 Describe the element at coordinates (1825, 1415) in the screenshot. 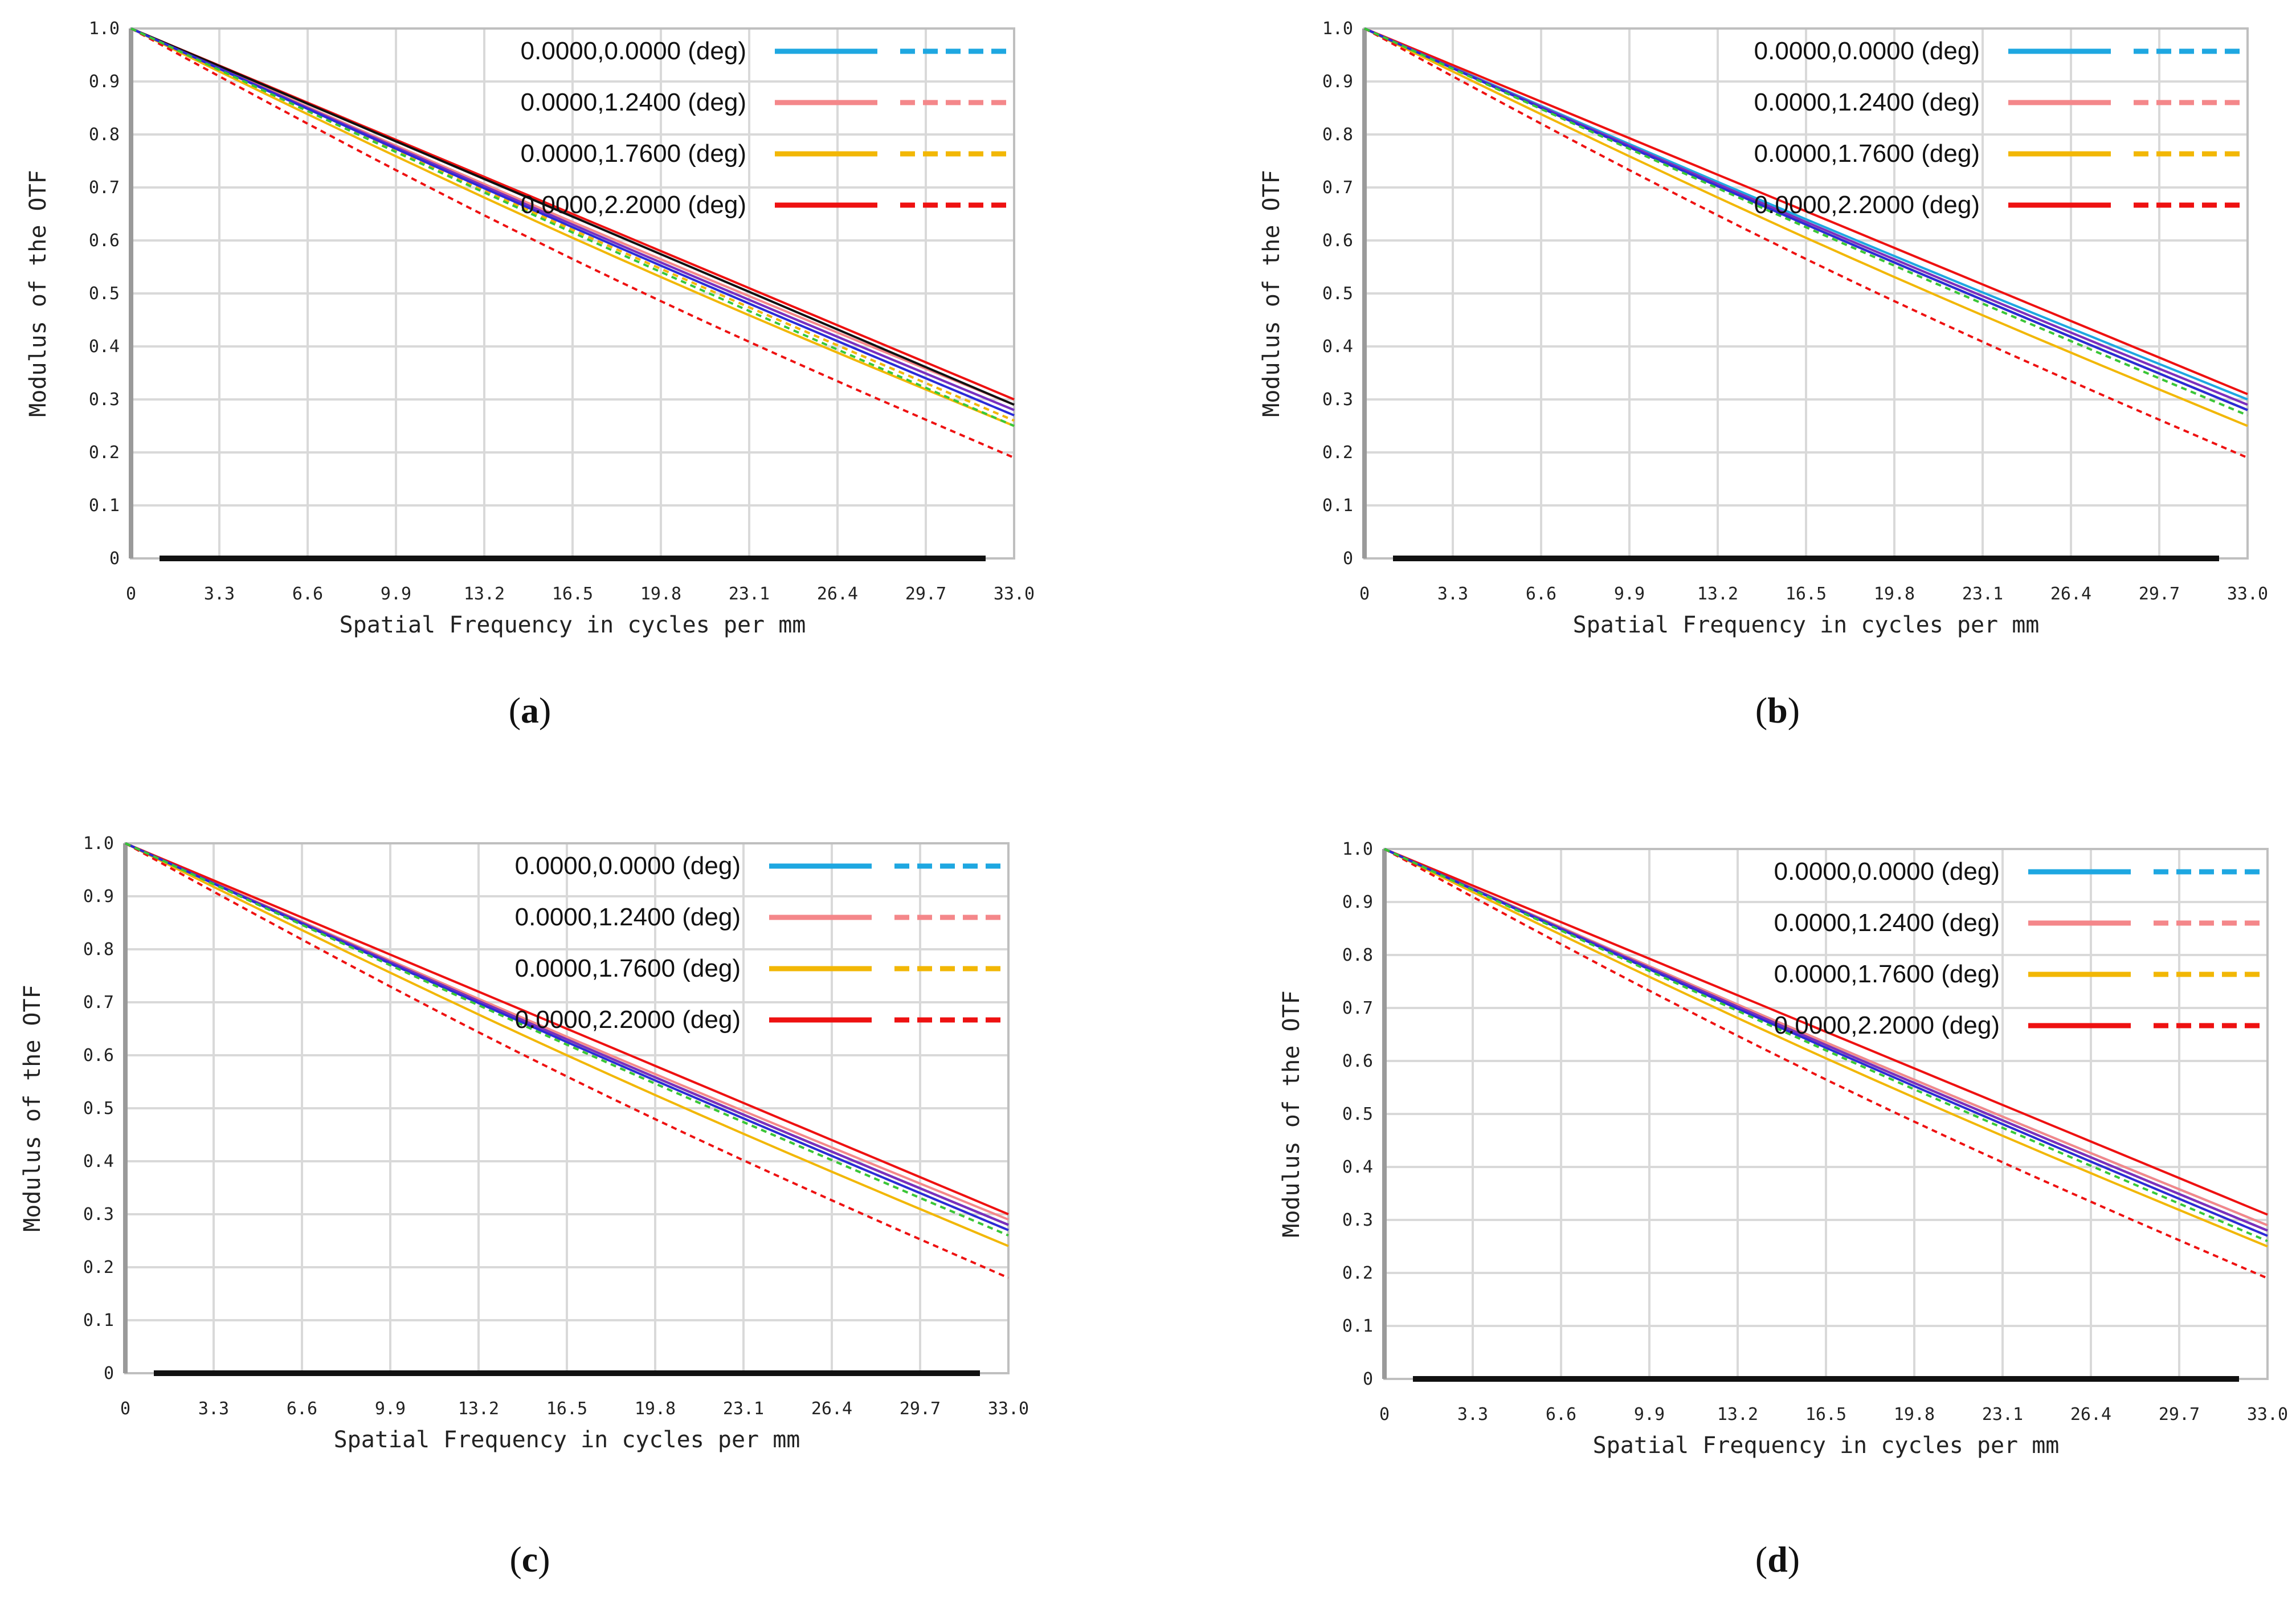

I see `chart-d-x-tick-label: 16.5` at that location.